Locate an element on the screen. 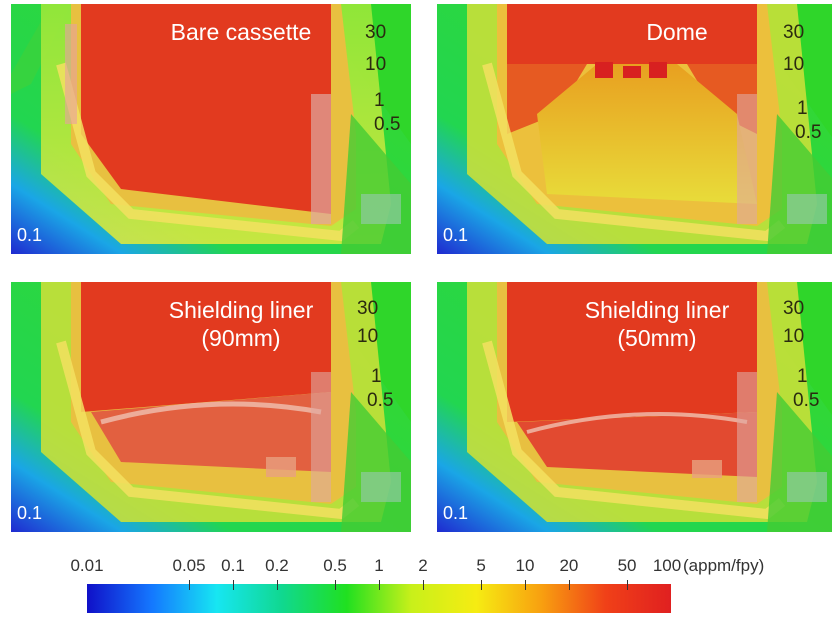 Image resolution: width=832 pixels, height=618 pixels. panel-subtitle: (90mm) is located at coordinates (241, 338).